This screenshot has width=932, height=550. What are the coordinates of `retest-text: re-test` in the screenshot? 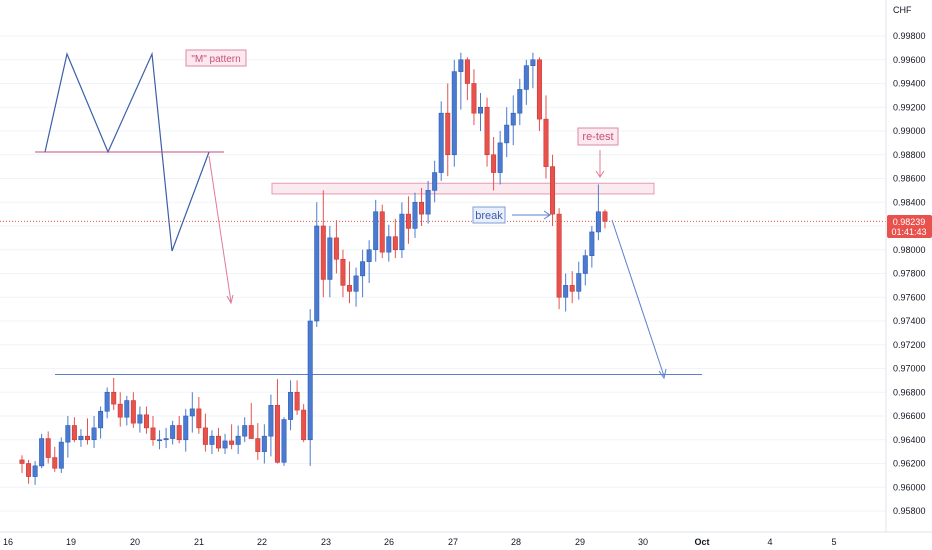 It's located at (597, 137).